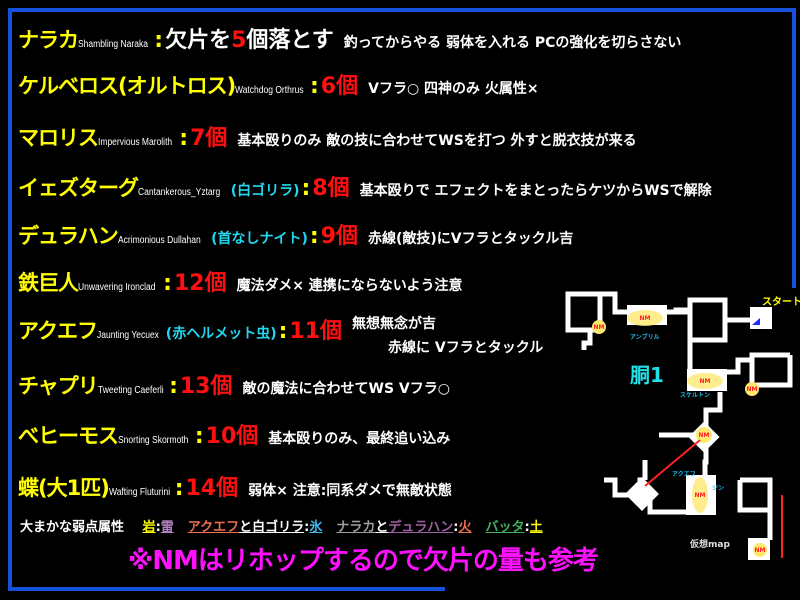 This screenshot has height=600, width=800. What do you see at coordinates (349, 286) in the screenshot?
I see `strategy-note: 魔法ダメ× 連携にならないよう注意` at bounding box center [349, 286].